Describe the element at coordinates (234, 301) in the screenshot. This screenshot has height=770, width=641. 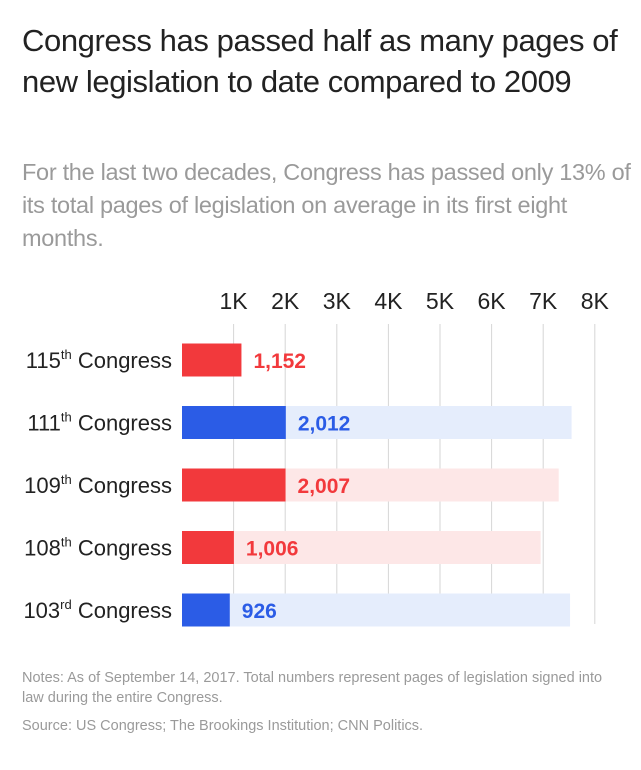
I see `x-tick-label: 1K` at that location.